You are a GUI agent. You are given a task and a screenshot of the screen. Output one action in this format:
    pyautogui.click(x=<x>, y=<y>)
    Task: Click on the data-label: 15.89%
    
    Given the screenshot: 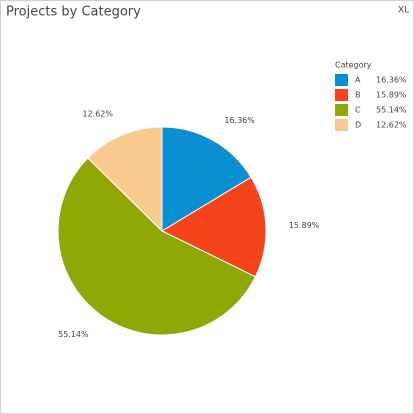 What is the action you would take?
    pyautogui.click(x=304, y=225)
    